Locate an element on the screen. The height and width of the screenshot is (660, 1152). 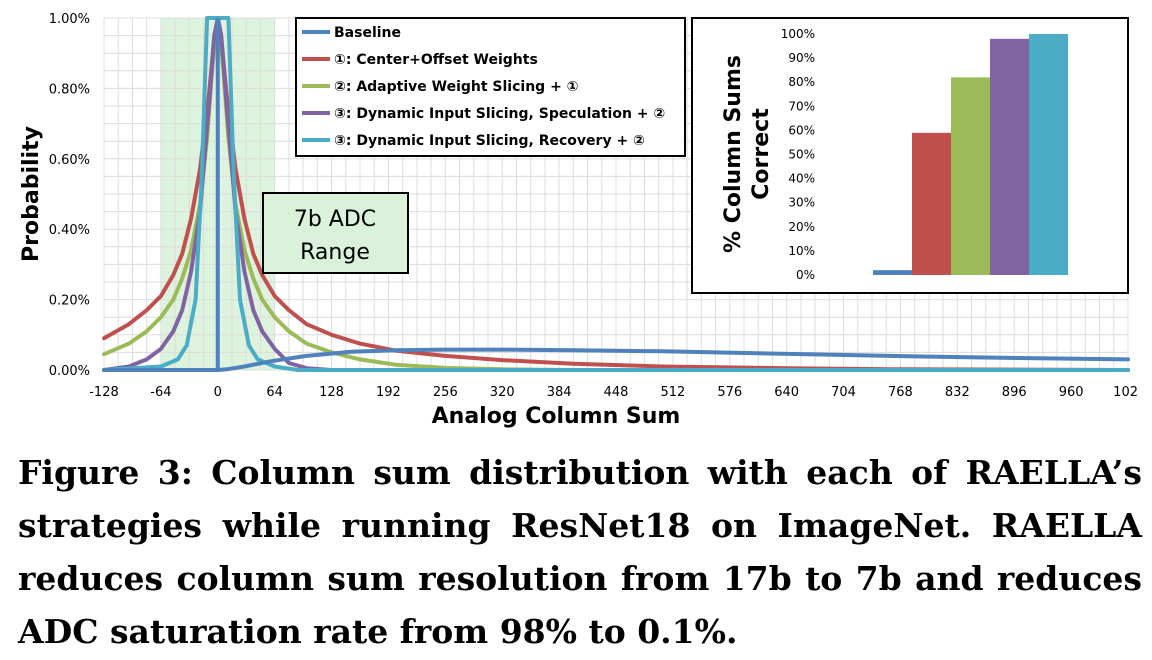
inset-y-tick-label: 70% is located at coordinates (801, 106).